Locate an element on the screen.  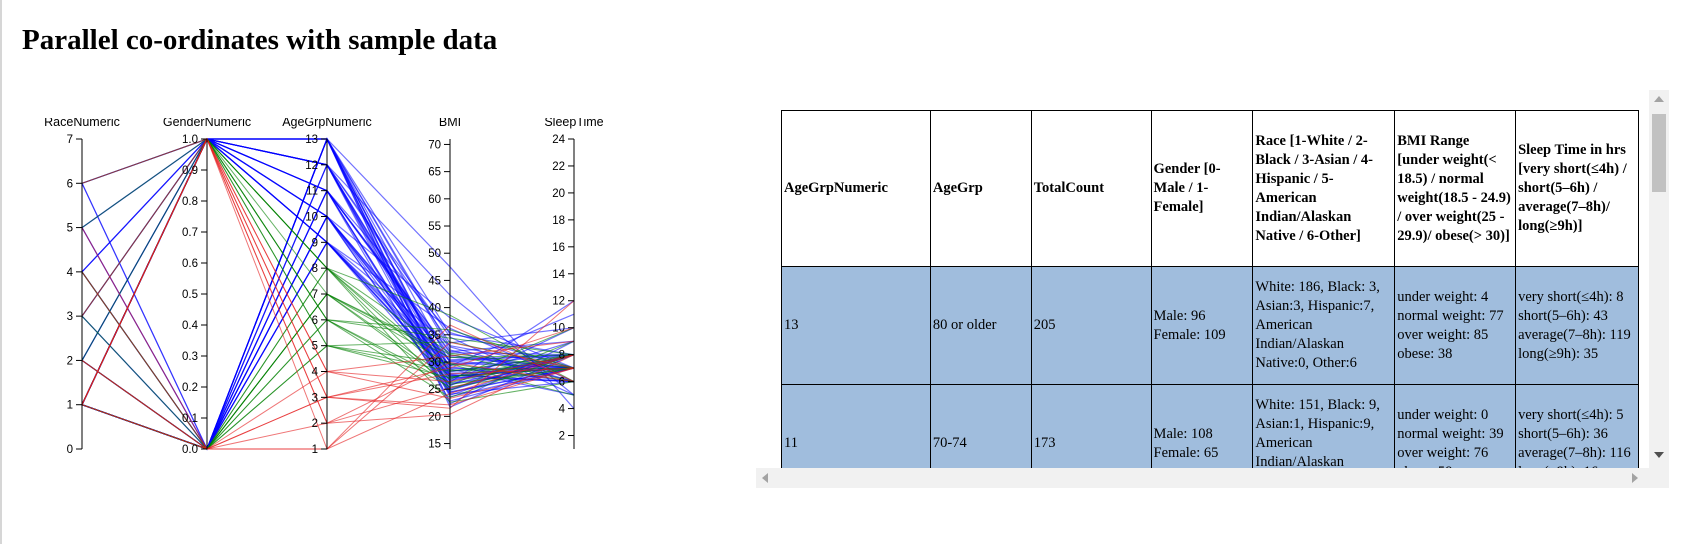
tick-label: 0.0 is located at coordinates (190, 450).